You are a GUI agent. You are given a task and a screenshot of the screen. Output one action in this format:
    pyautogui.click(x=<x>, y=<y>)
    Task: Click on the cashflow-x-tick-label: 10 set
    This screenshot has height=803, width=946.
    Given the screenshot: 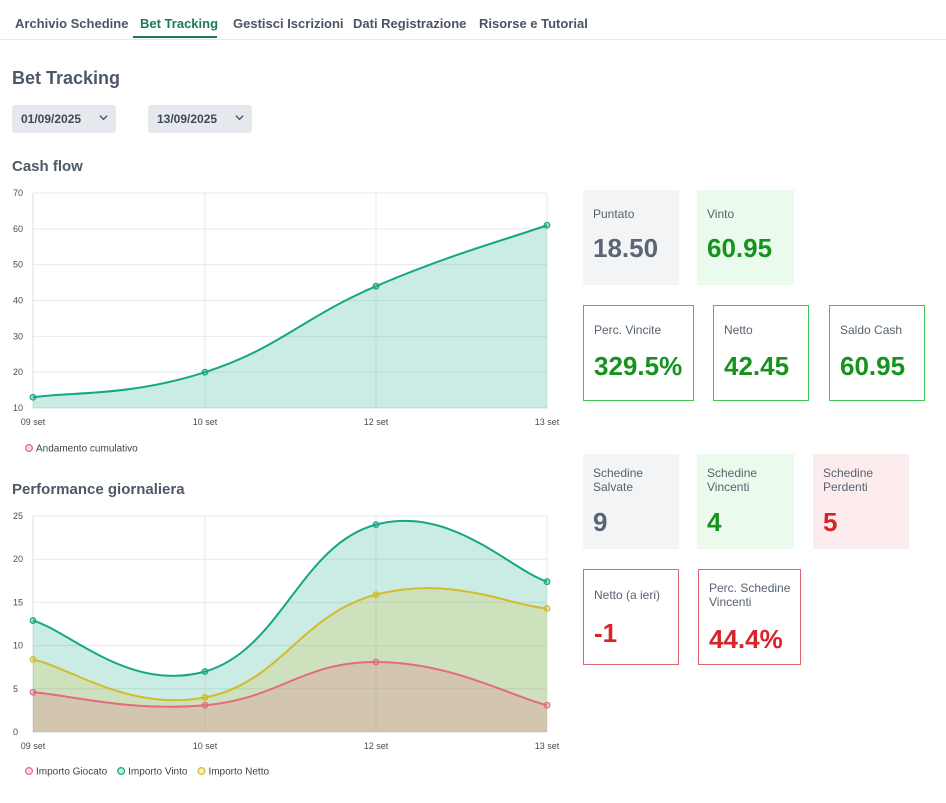 What is the action you would take?
    pyautogui.click(x=205, y=422)
    